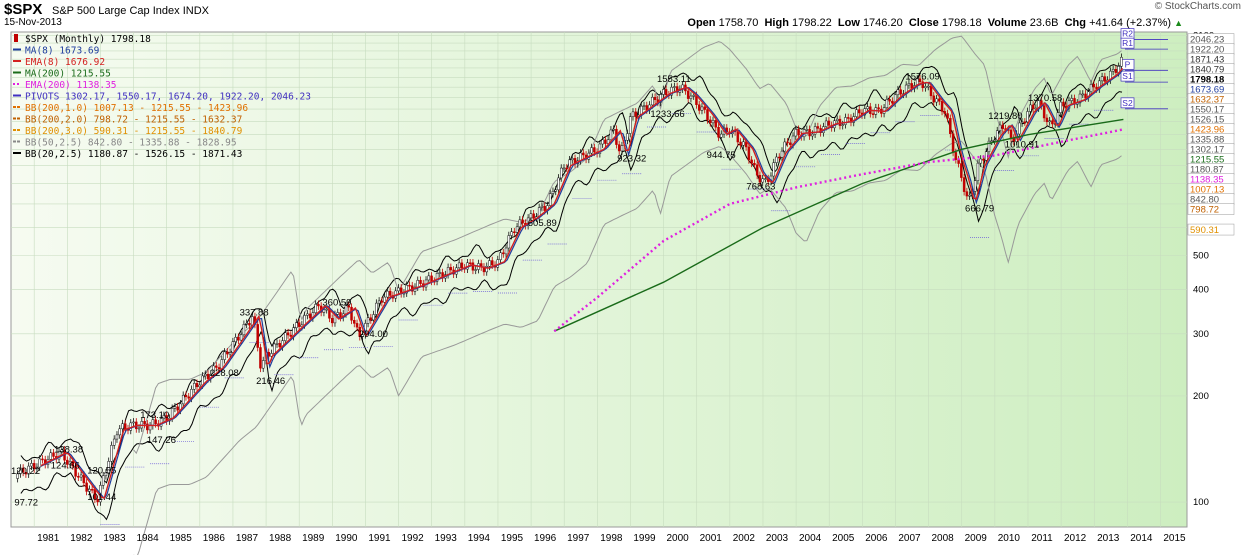  What do you see at coordinates (1207, 60) in the screenshot?
I see `right-value-label: 1871.43` at bounding box center [1207, 60].